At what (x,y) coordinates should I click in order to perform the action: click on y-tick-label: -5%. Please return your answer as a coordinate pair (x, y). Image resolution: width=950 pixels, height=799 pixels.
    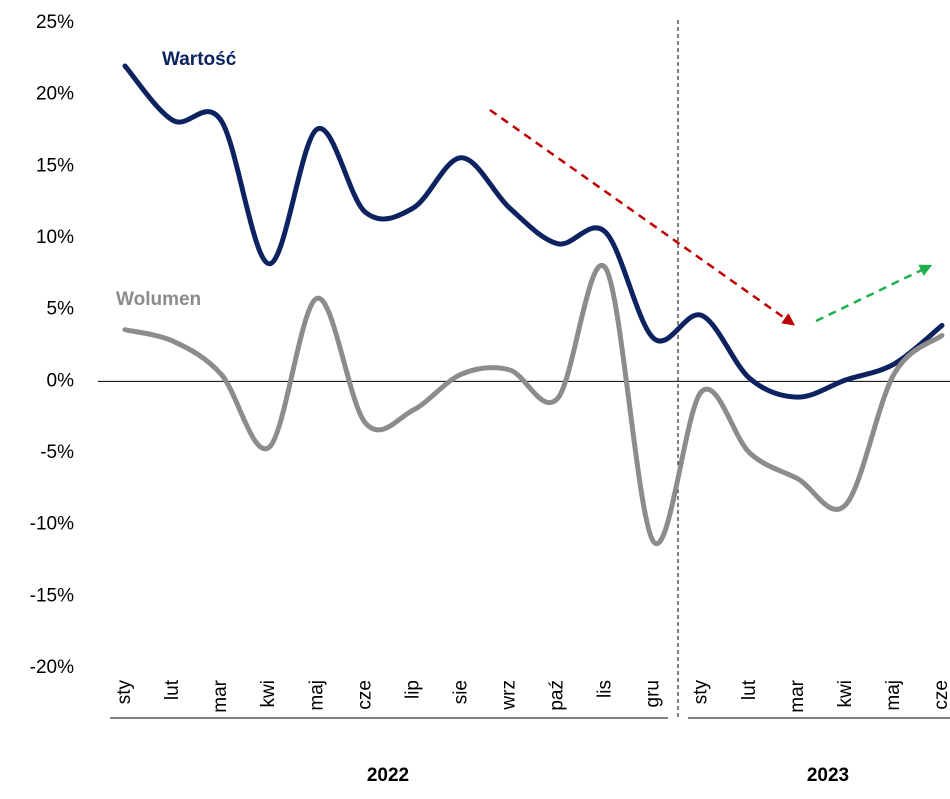
    Looking at the image, I should click on (57, 452).